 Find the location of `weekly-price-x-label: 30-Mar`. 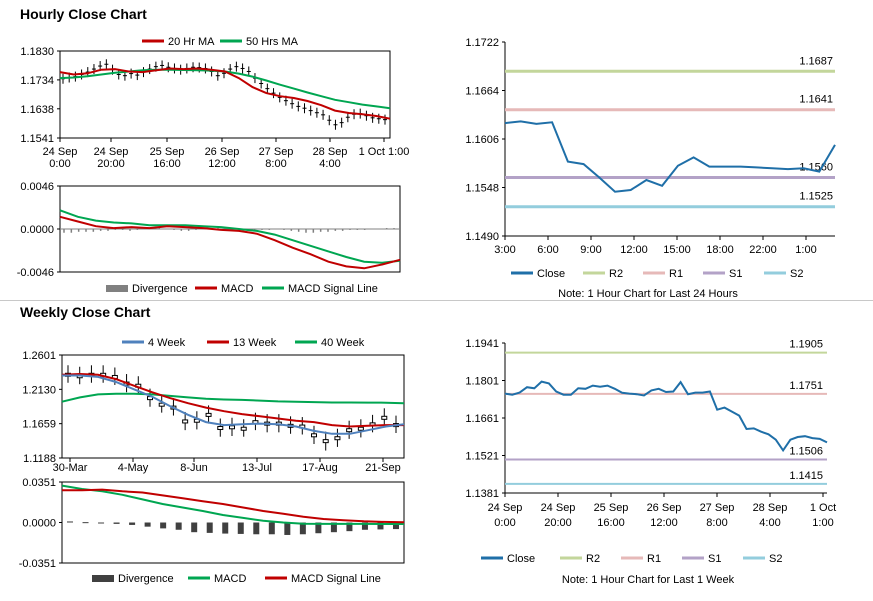

weekly-price-x-label: 30-Mar is located at coordinates (70, 468).